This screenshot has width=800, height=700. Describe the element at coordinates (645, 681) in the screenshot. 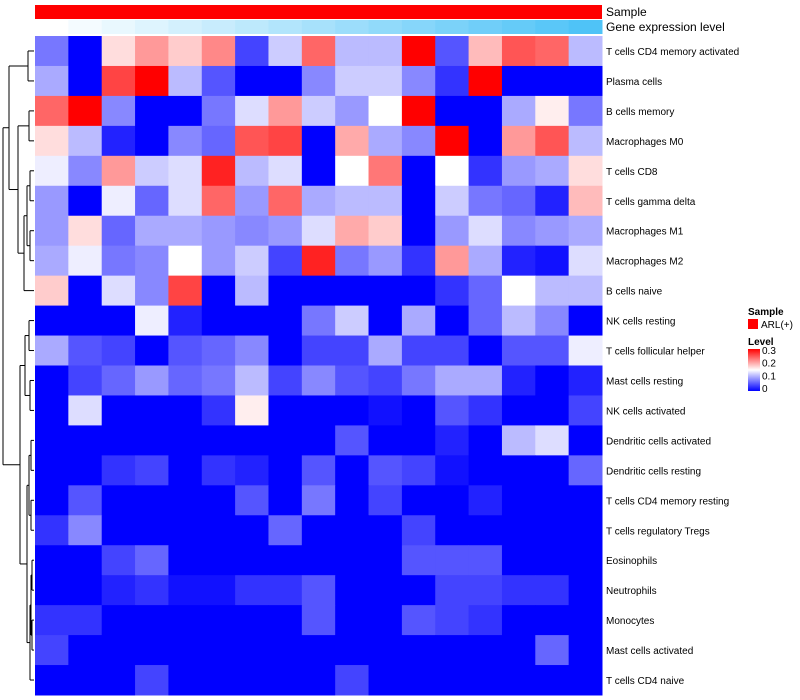

I see `row-label: T cells CD4 naive` at that location.